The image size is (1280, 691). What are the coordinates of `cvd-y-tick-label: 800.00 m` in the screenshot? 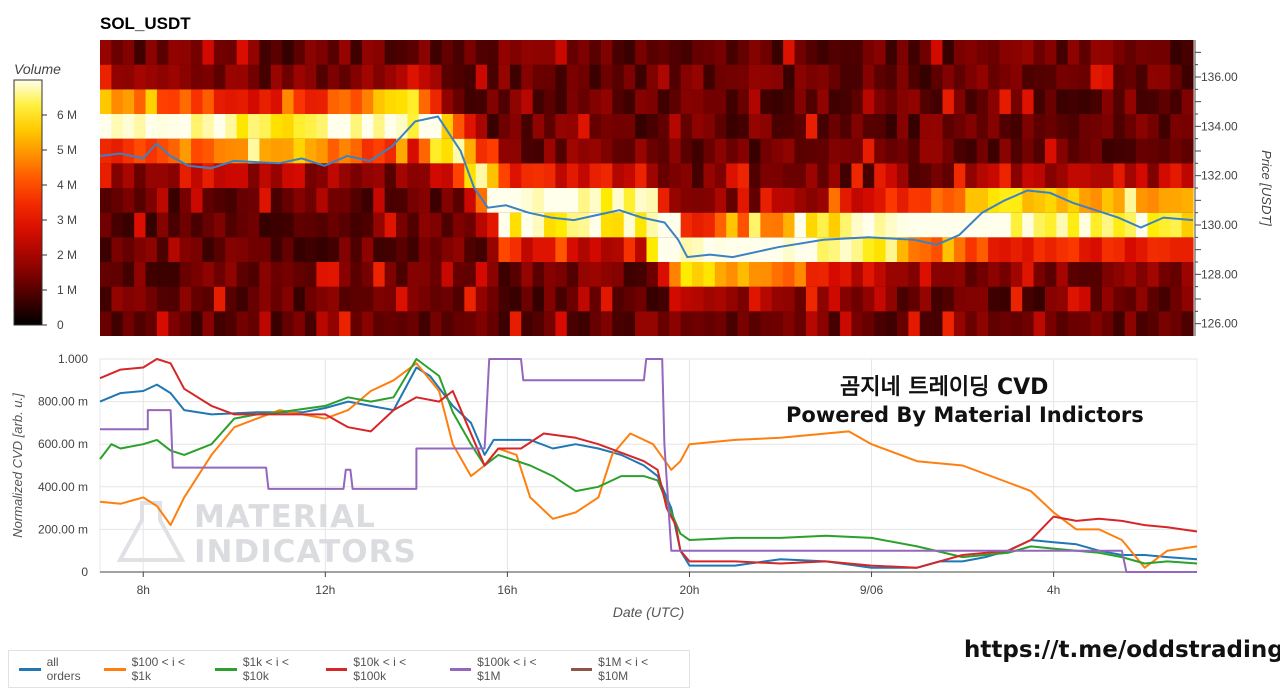 It's located at (63, 402).